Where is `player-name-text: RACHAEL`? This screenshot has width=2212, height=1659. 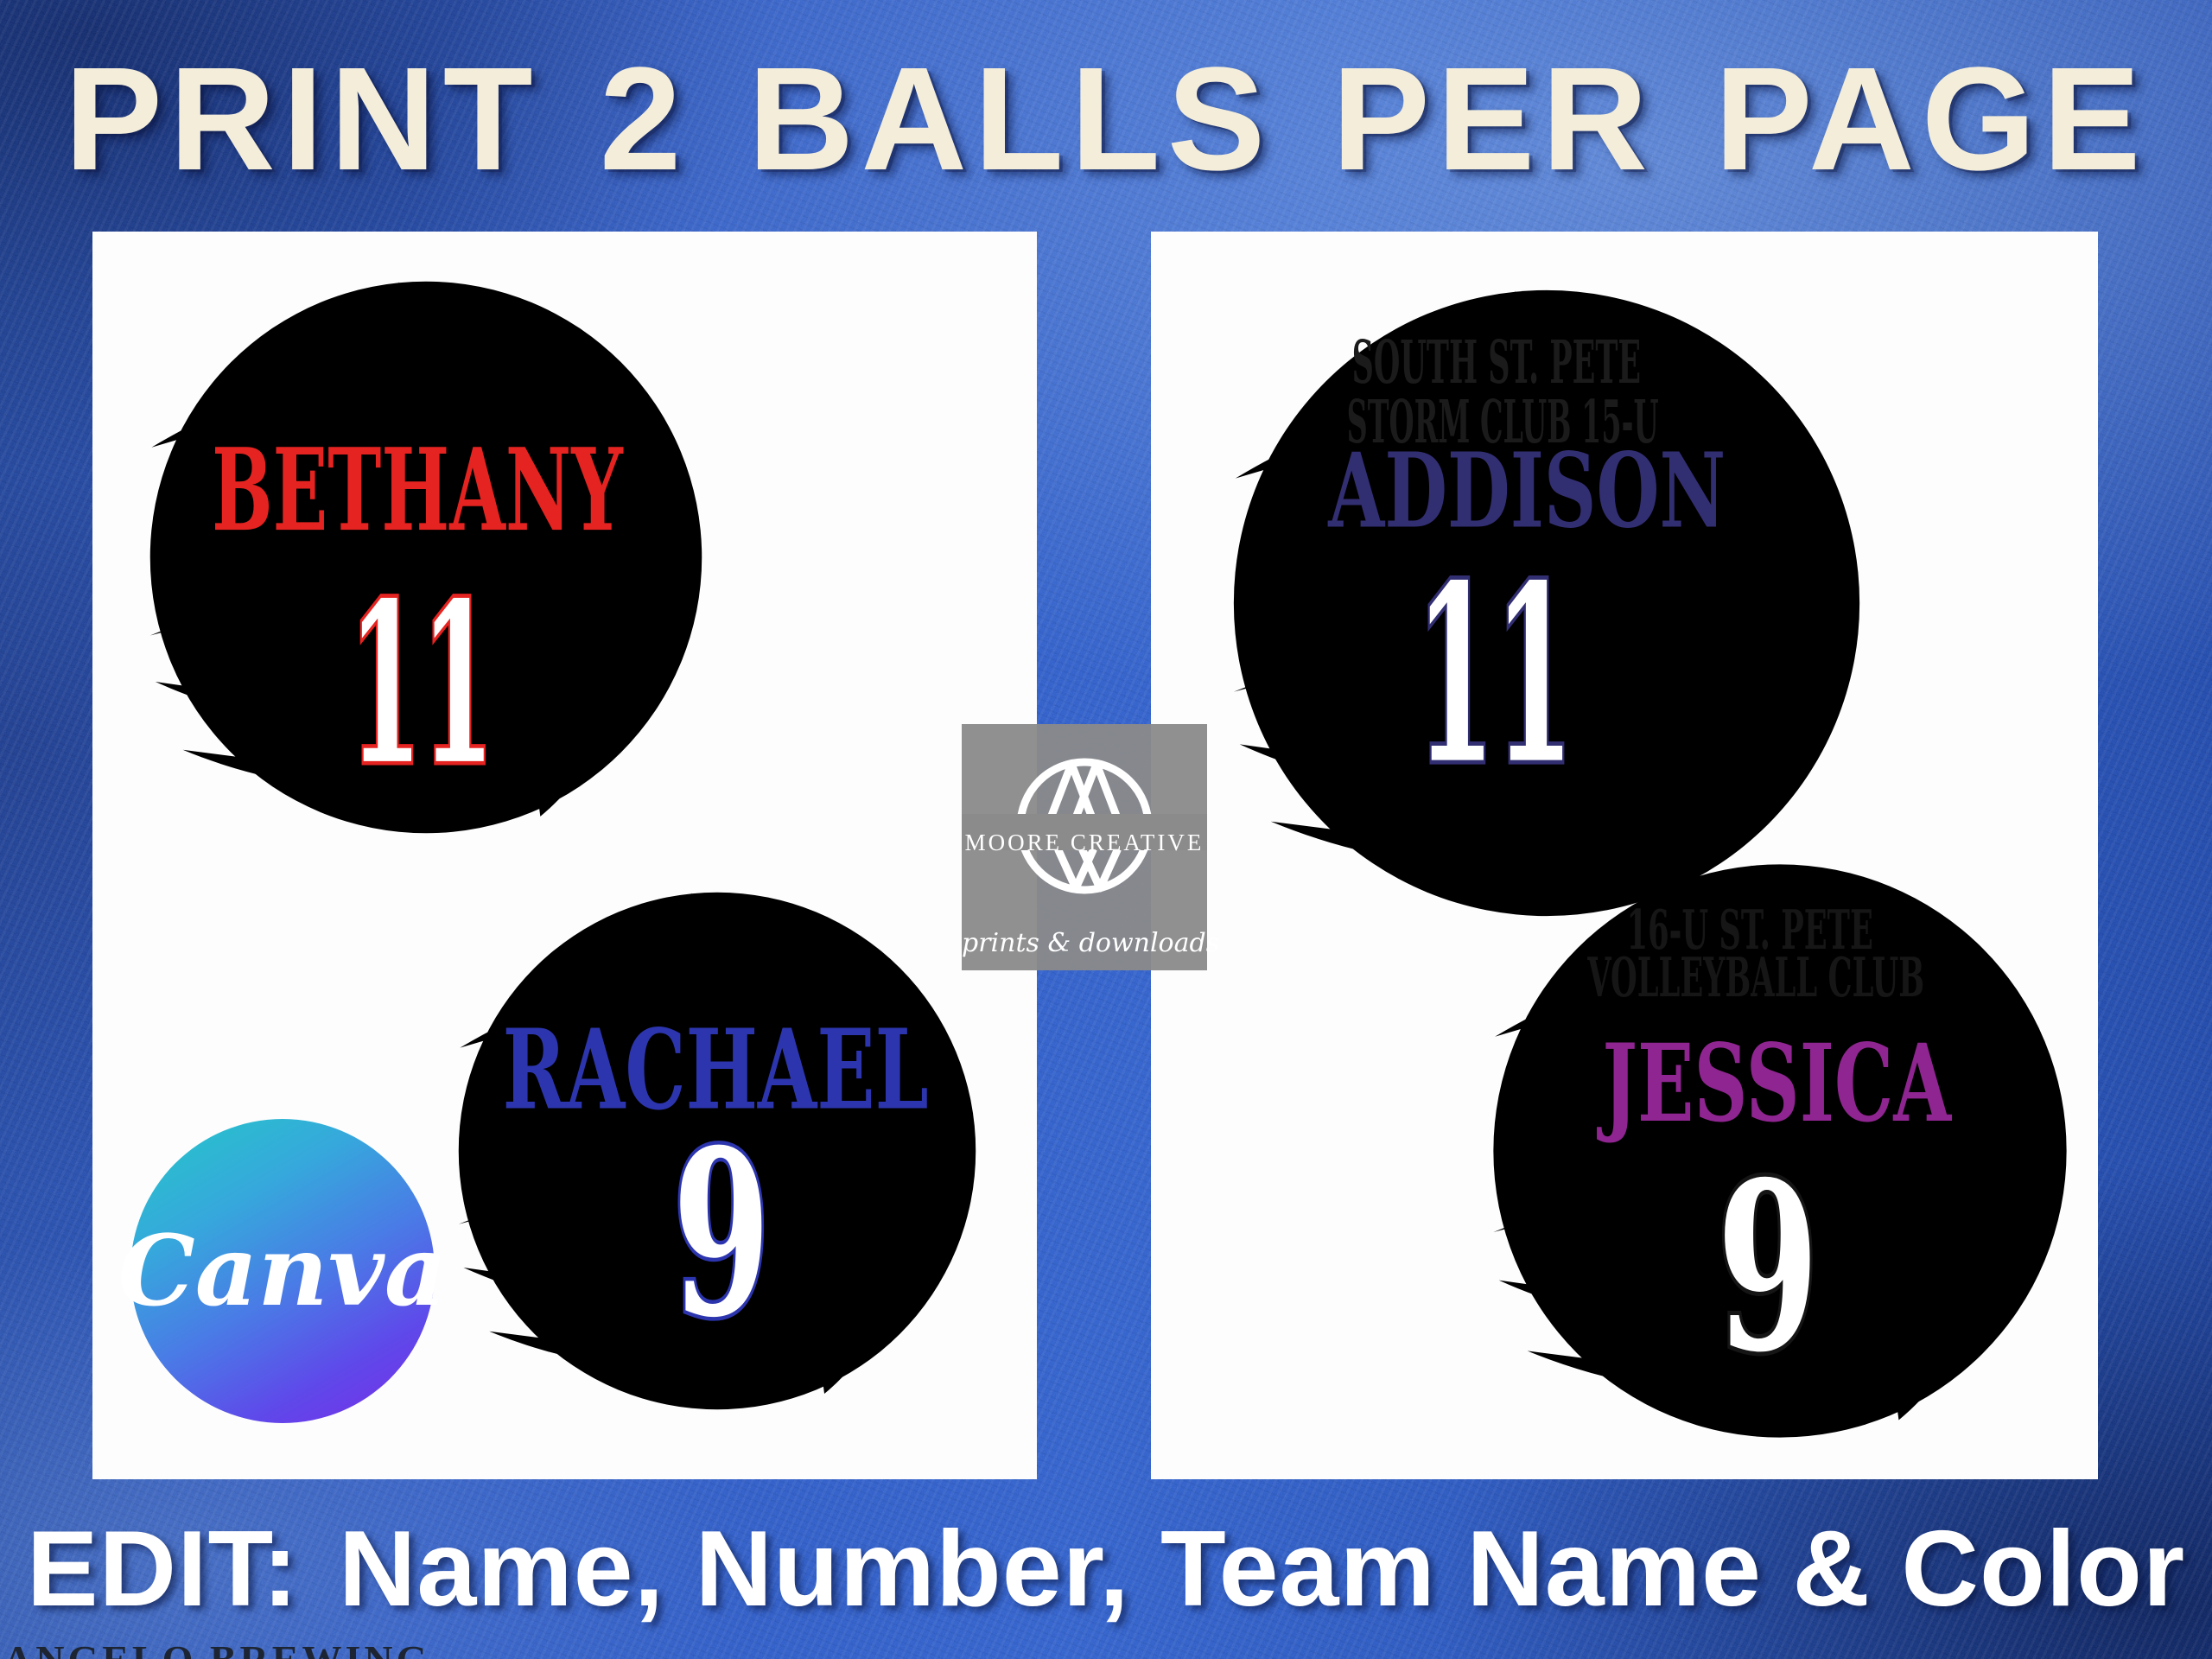 player-name-text: RACHAEL is located at coordinates (716, 1069).